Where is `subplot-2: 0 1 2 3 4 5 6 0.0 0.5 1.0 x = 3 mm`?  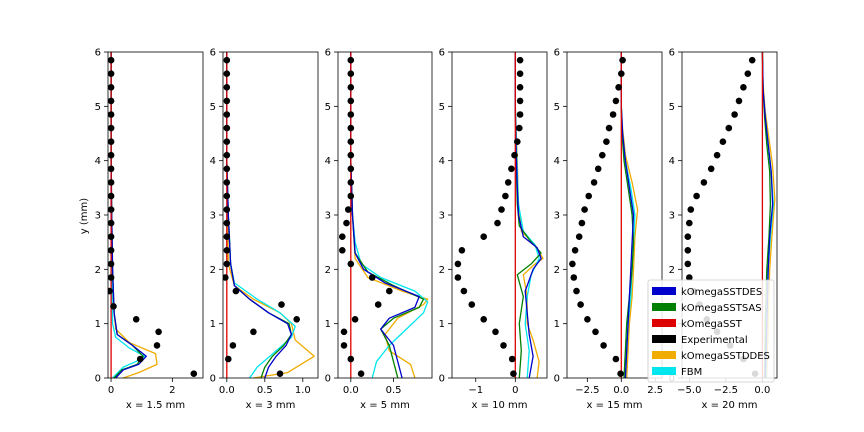
subplot-2: 0 1 2 3 4 5 6 0.0 0.5 1.0 x = 3 mm is located at coordinates (264, 229).